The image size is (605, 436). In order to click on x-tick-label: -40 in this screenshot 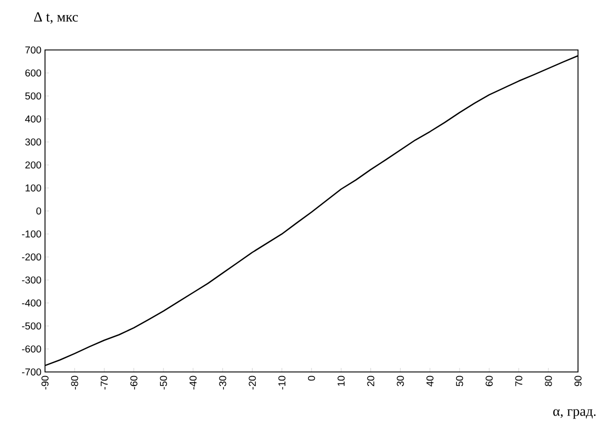, I will do `click(193, 383)`.